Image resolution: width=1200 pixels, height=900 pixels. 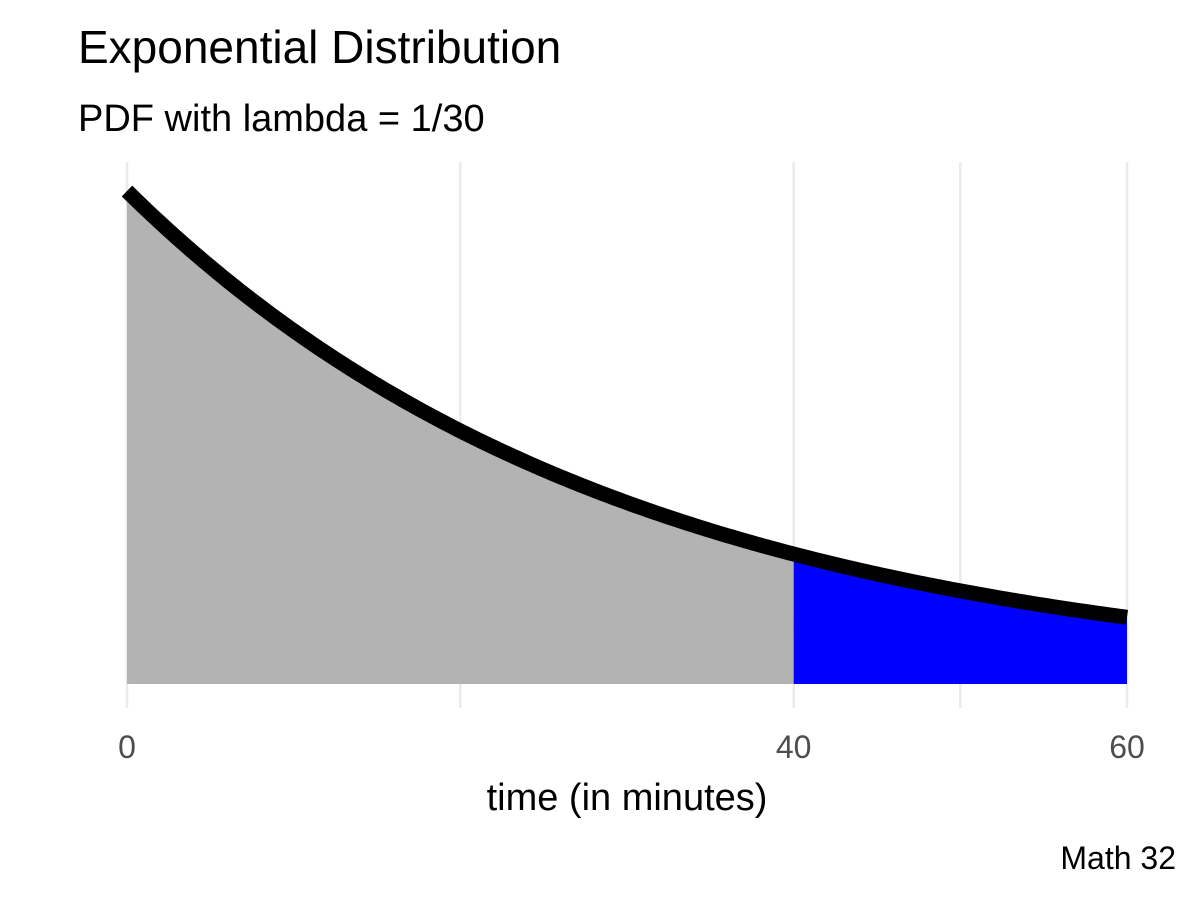 I want to click on x-axis-ticks: 0 40 60, so click(x=631, y=747).